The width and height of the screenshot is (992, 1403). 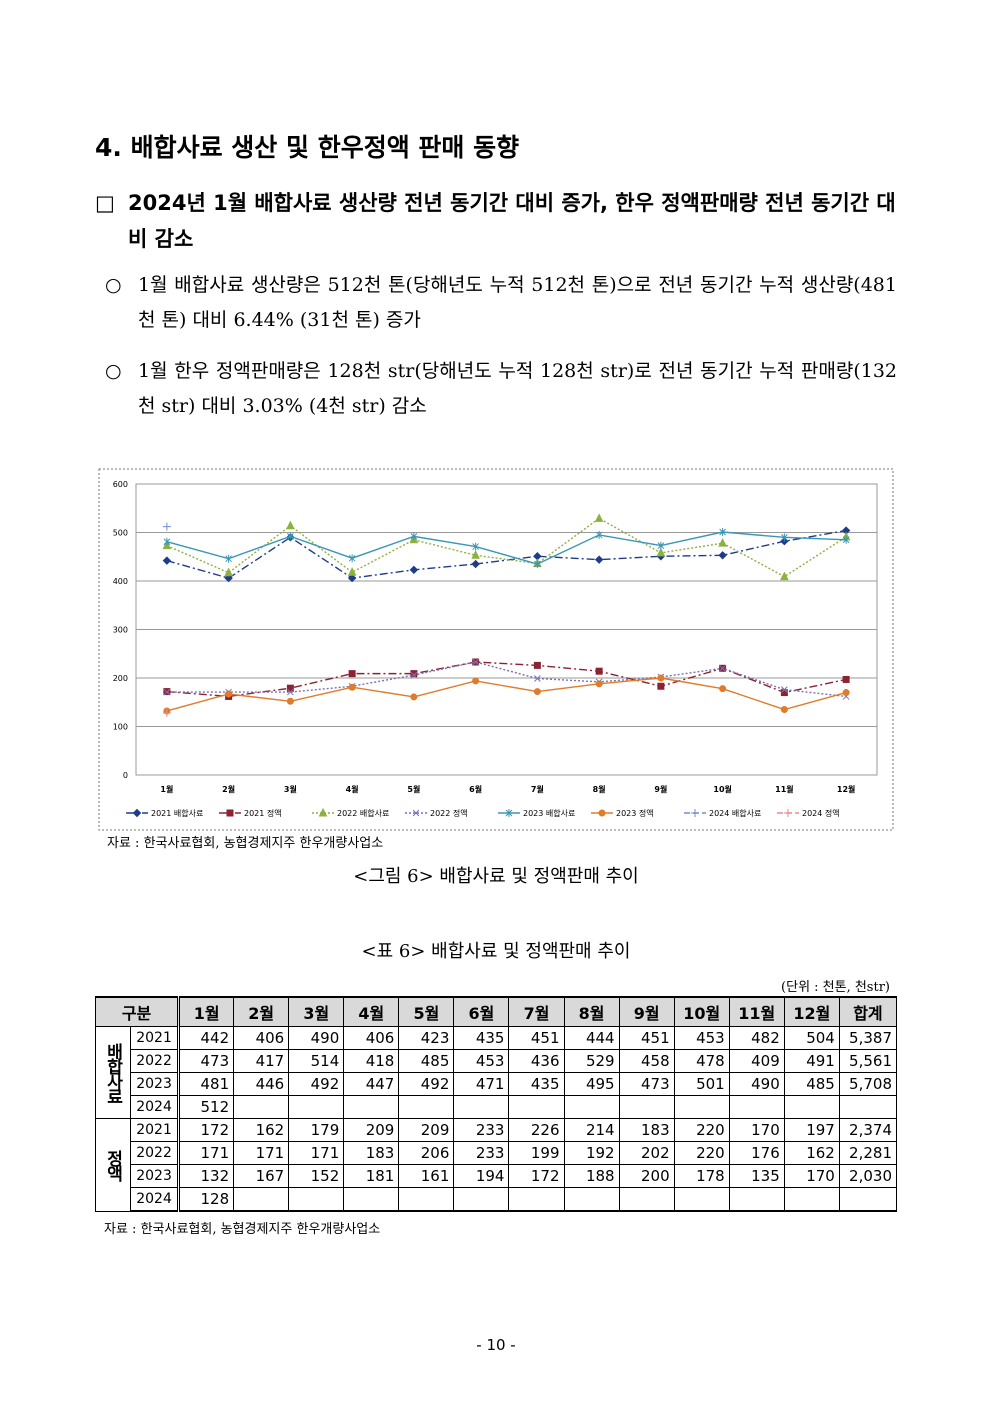 What do you see at coordinates (646, 1176) in the screenshot?
I see `value-cell: 200` at bounding box center [646, 1176].